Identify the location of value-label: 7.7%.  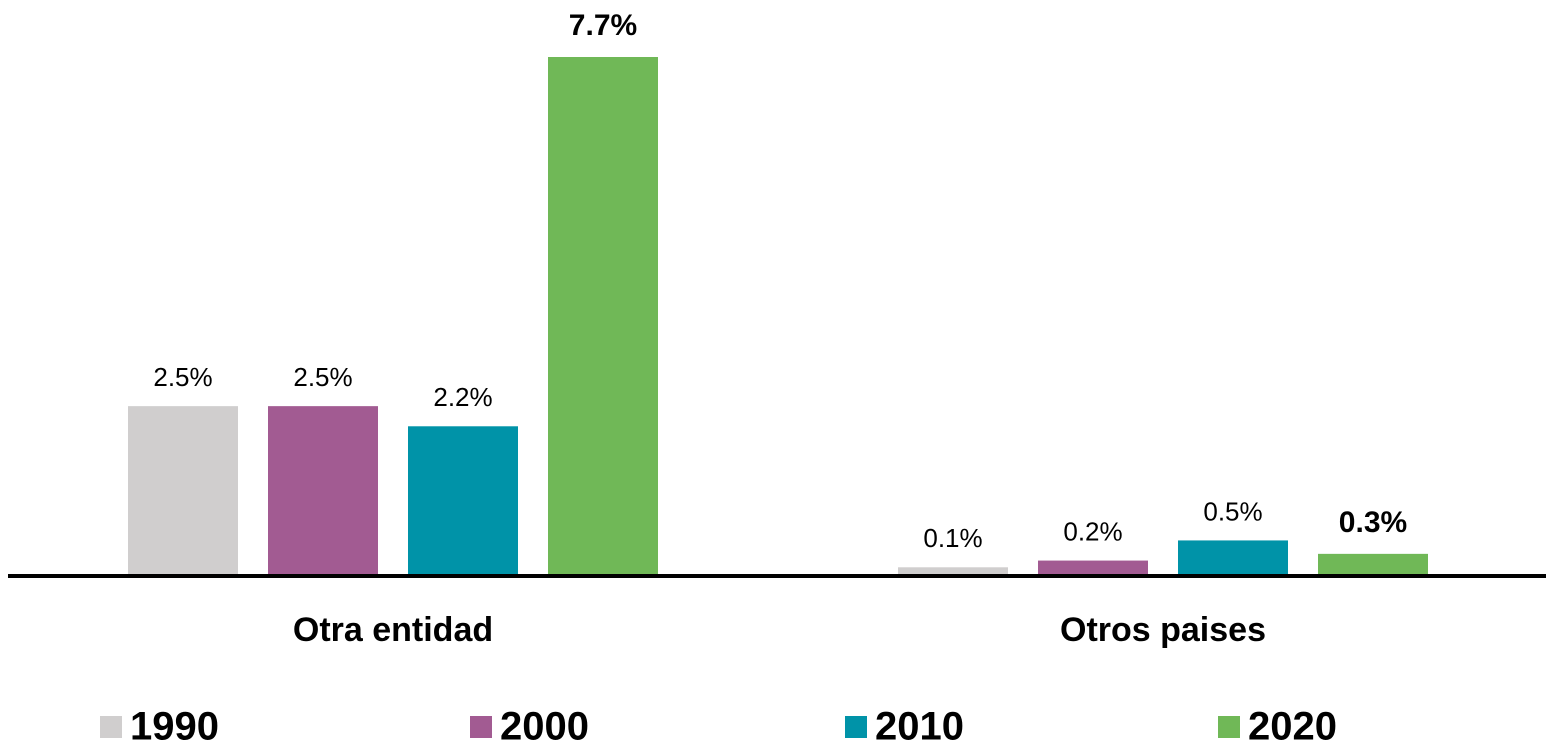
(603, 25).